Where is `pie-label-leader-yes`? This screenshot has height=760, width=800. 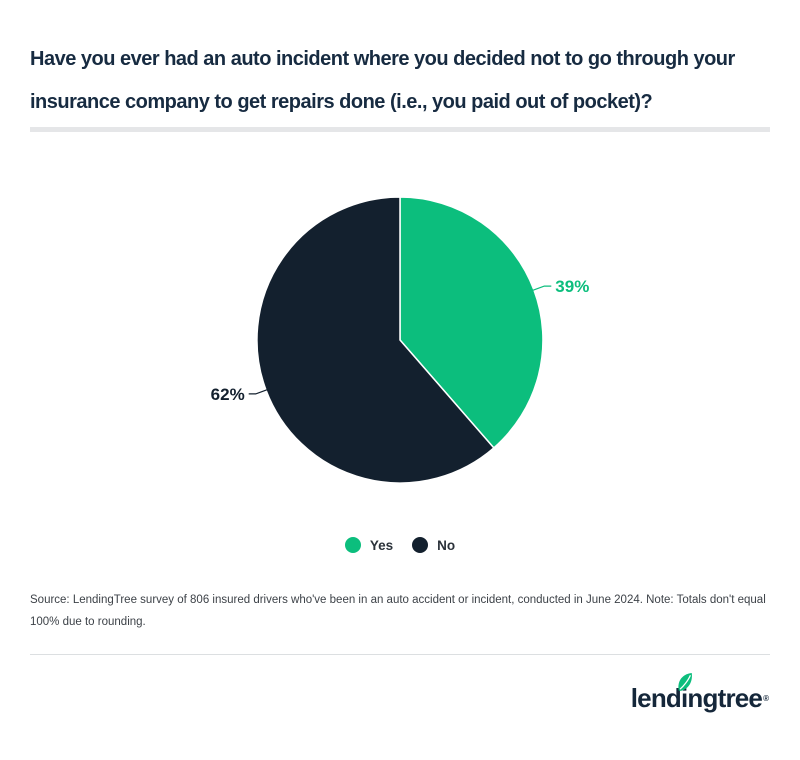 pie-label-leader-yes is located at coordinates (541, 288).